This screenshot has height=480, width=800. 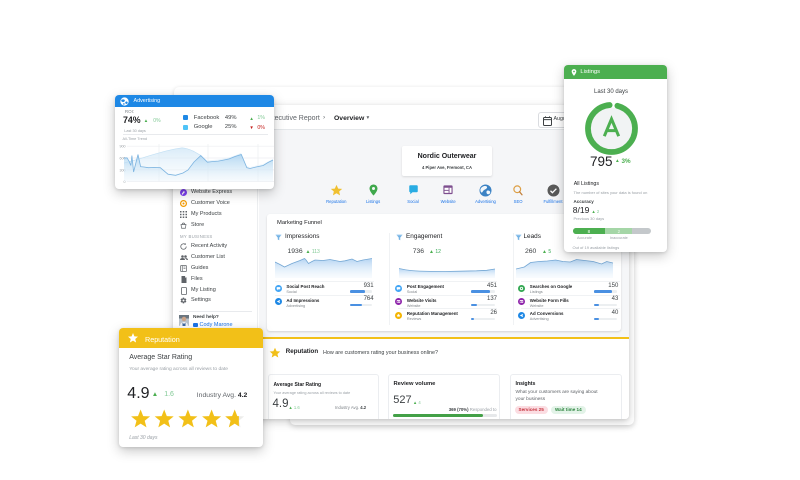 What do you see at coordinates (123, 170) in the screenshot?
I see `svg-text: 300` at bounding box center [123, 170].